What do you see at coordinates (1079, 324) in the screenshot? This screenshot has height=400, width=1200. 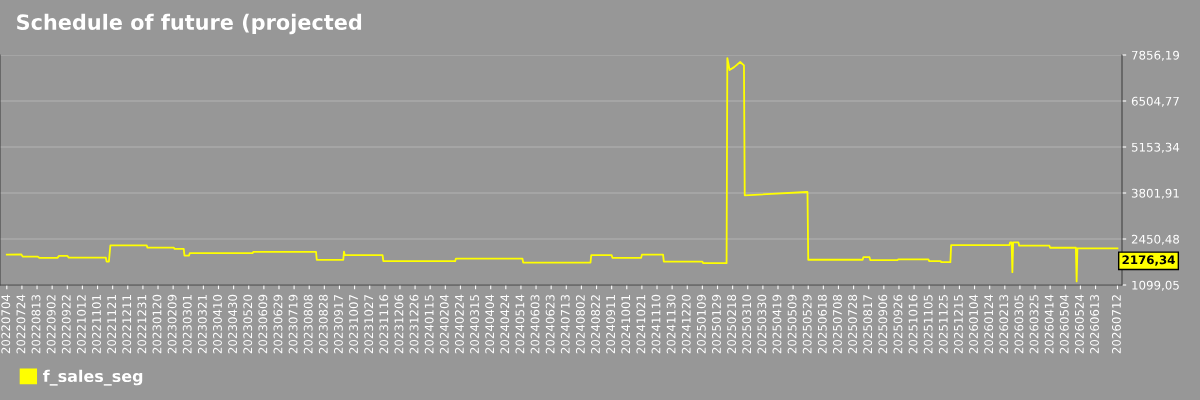 I see `x-tick-label: 20260524` at bounding box center [1079, 324].